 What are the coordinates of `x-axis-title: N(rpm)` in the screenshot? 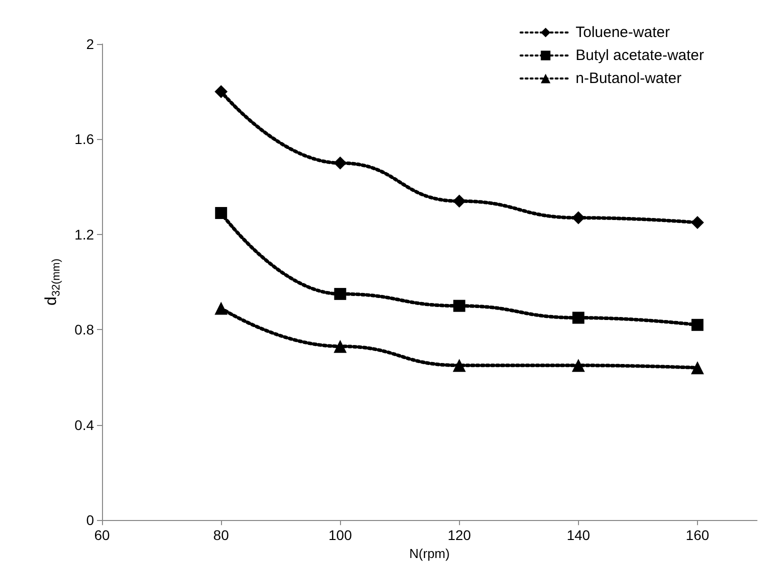 It's located at (429, 553).